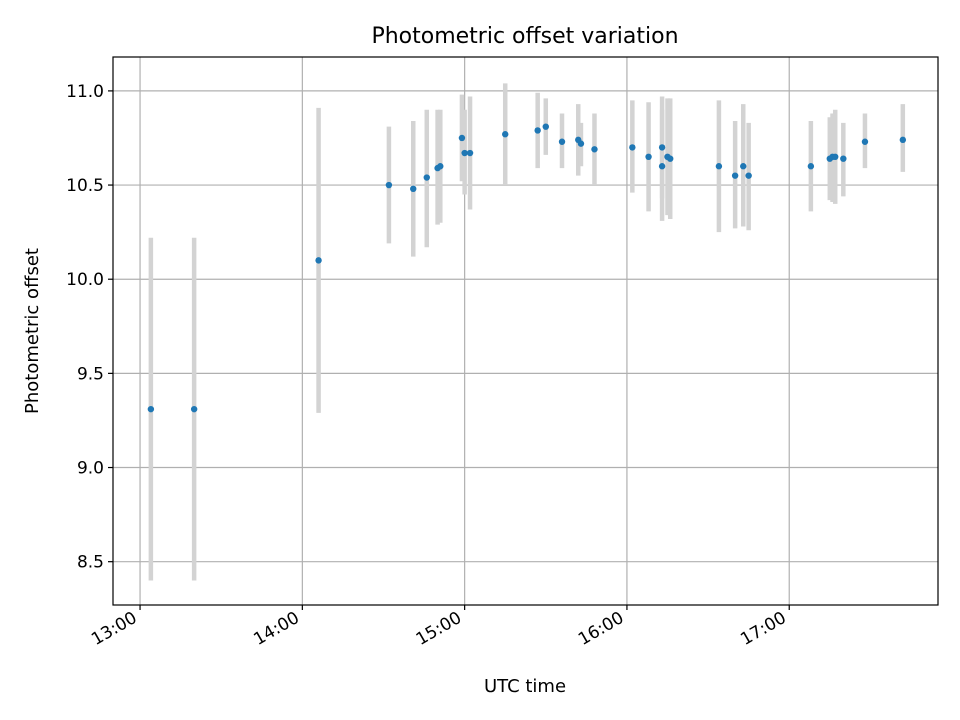  What do you see at coordinates (90, 374) in the screenshot?
I see `y-tick-label: 9.5` at bounding box center [90, 374].